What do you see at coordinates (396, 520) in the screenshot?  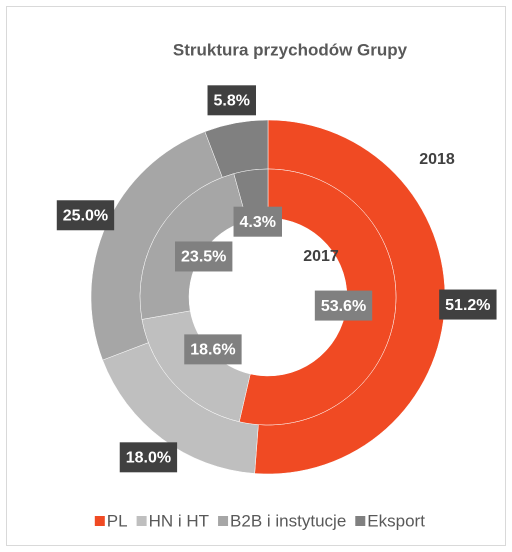 I see `legend-label: Eksport` at bounding box center [396, 520].